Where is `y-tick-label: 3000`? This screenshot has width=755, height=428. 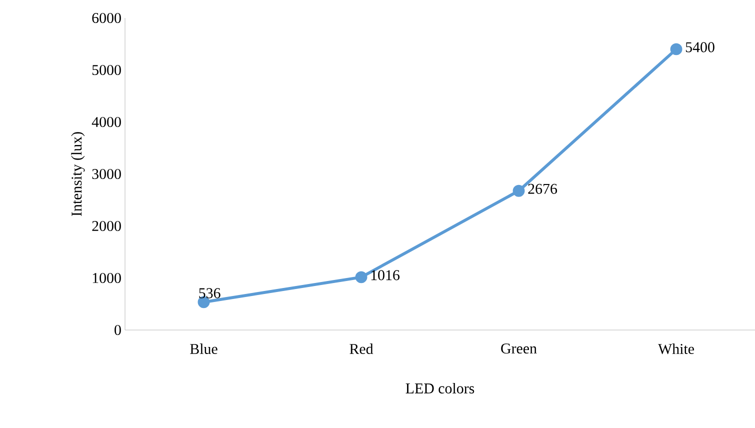
y-tick-label: 3000 is located at coordinates (106, 174).